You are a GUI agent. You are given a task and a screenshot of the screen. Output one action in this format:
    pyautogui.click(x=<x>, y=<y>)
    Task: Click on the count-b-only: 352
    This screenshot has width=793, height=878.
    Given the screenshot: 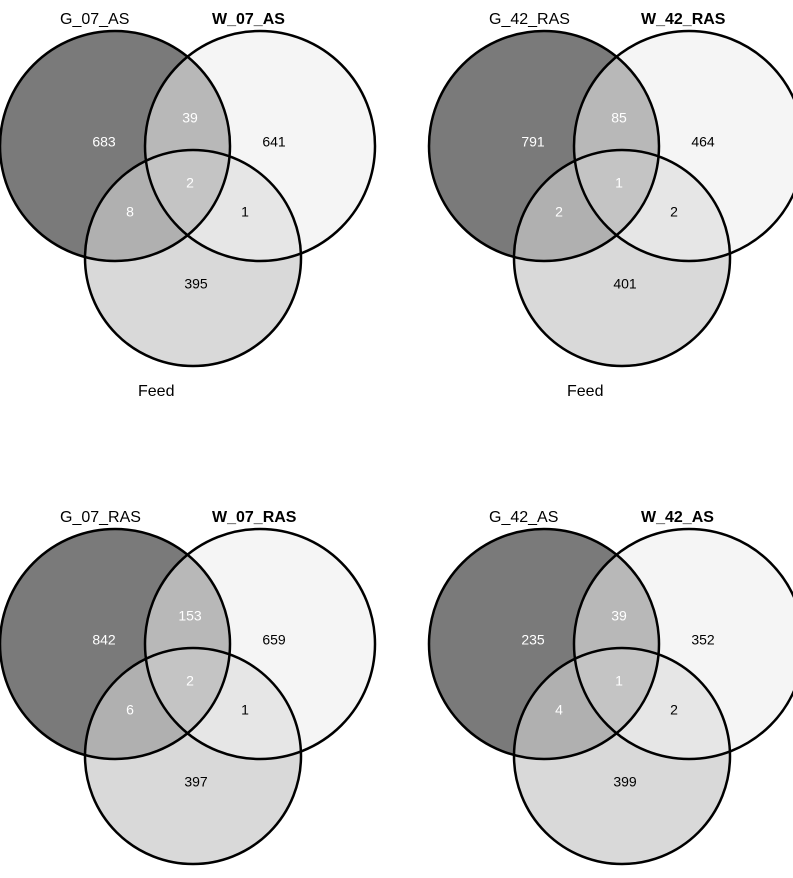 What is the action you would take?
    pyautogui.click(x=703, y=640)
    